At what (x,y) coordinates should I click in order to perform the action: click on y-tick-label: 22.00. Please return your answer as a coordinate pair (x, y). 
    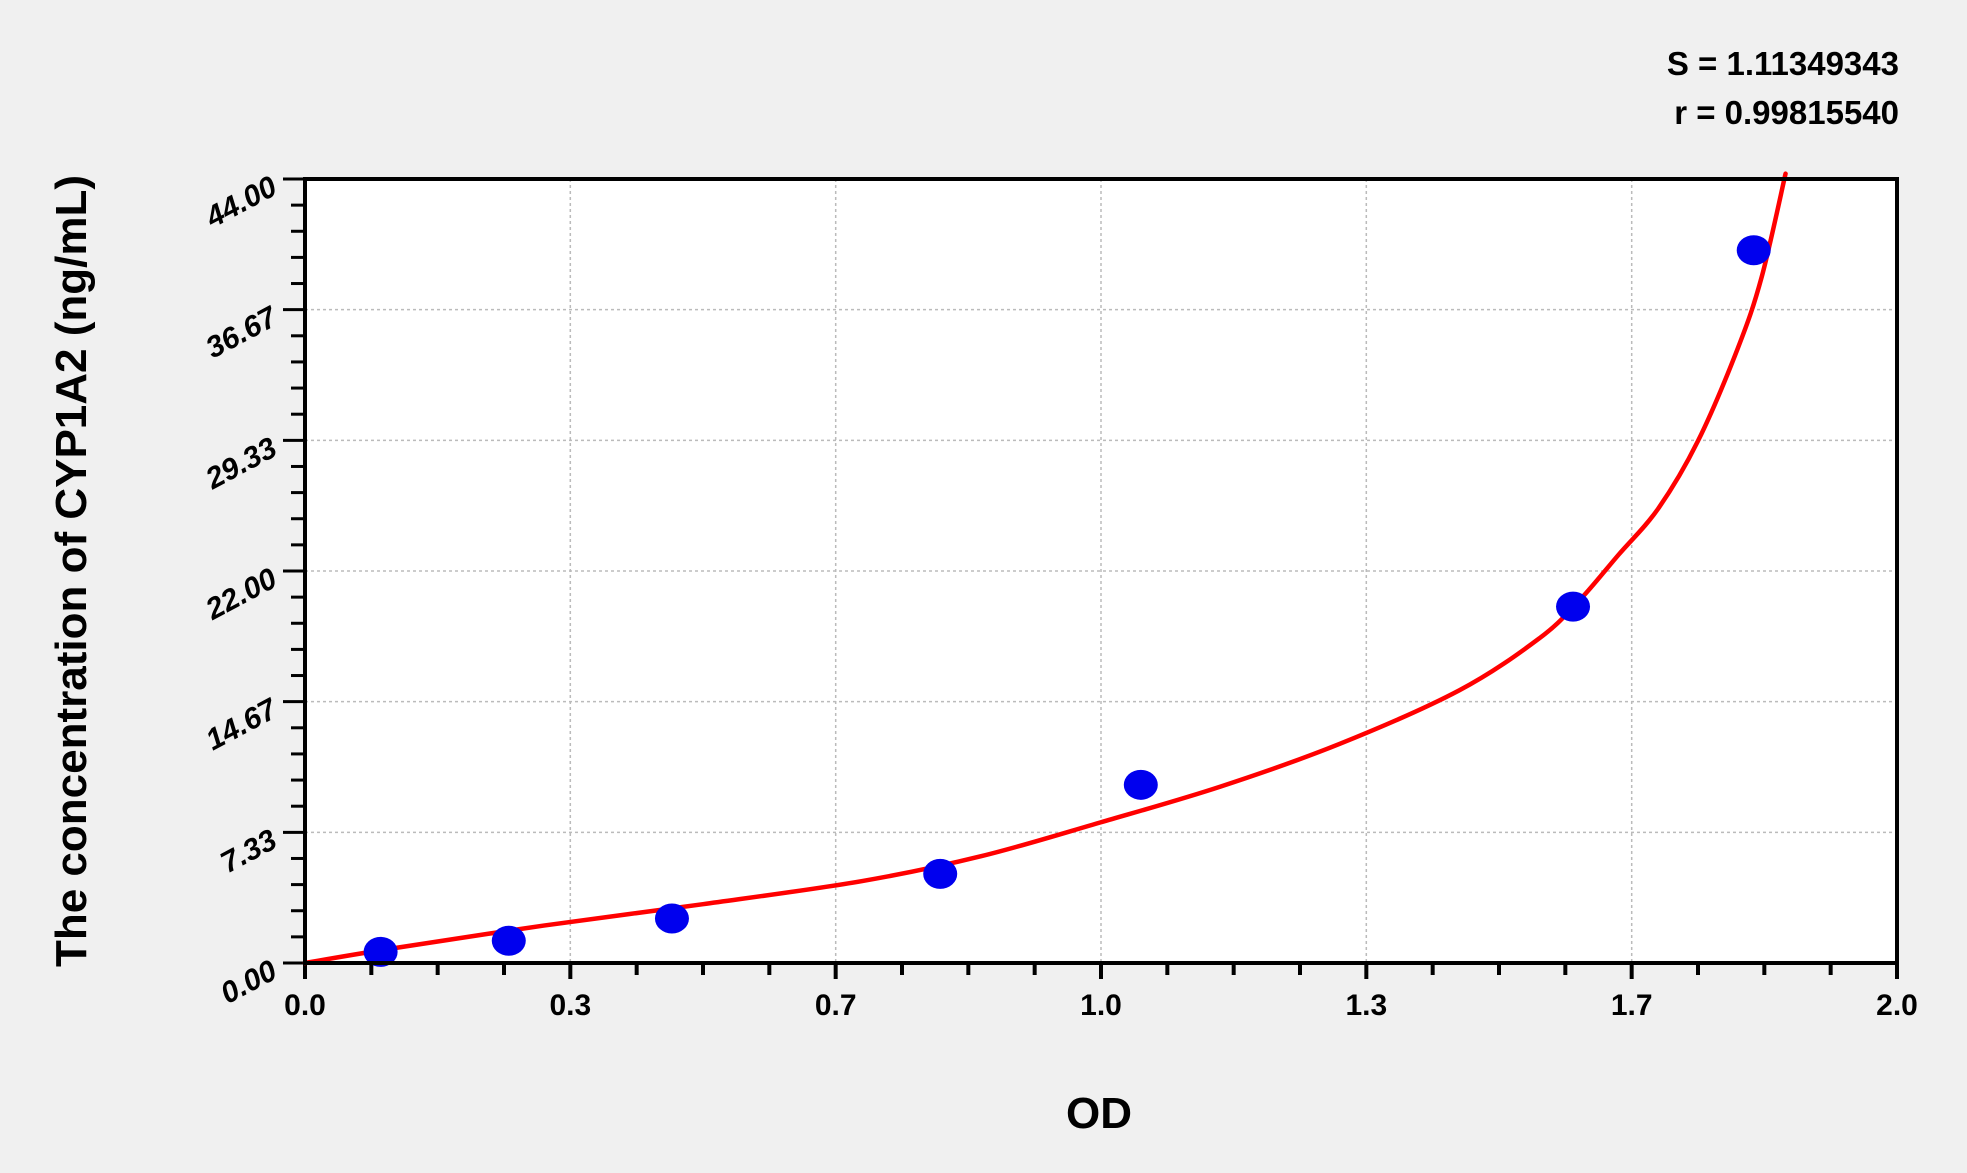
    Looking at the image, I should click on (241, 594).